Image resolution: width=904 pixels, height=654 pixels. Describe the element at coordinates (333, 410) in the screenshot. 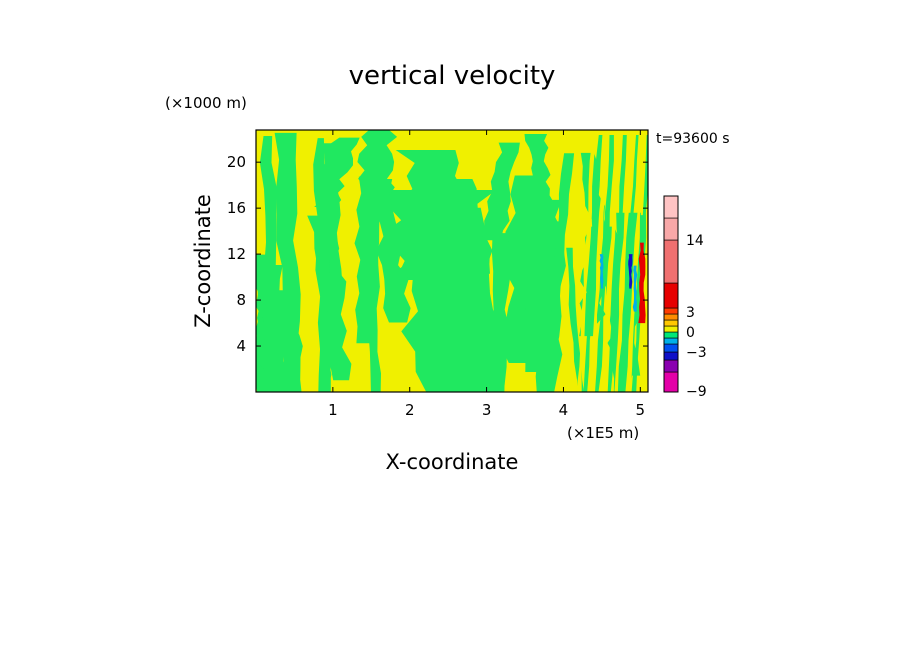

I see `x-tick-label: 1` at that location.